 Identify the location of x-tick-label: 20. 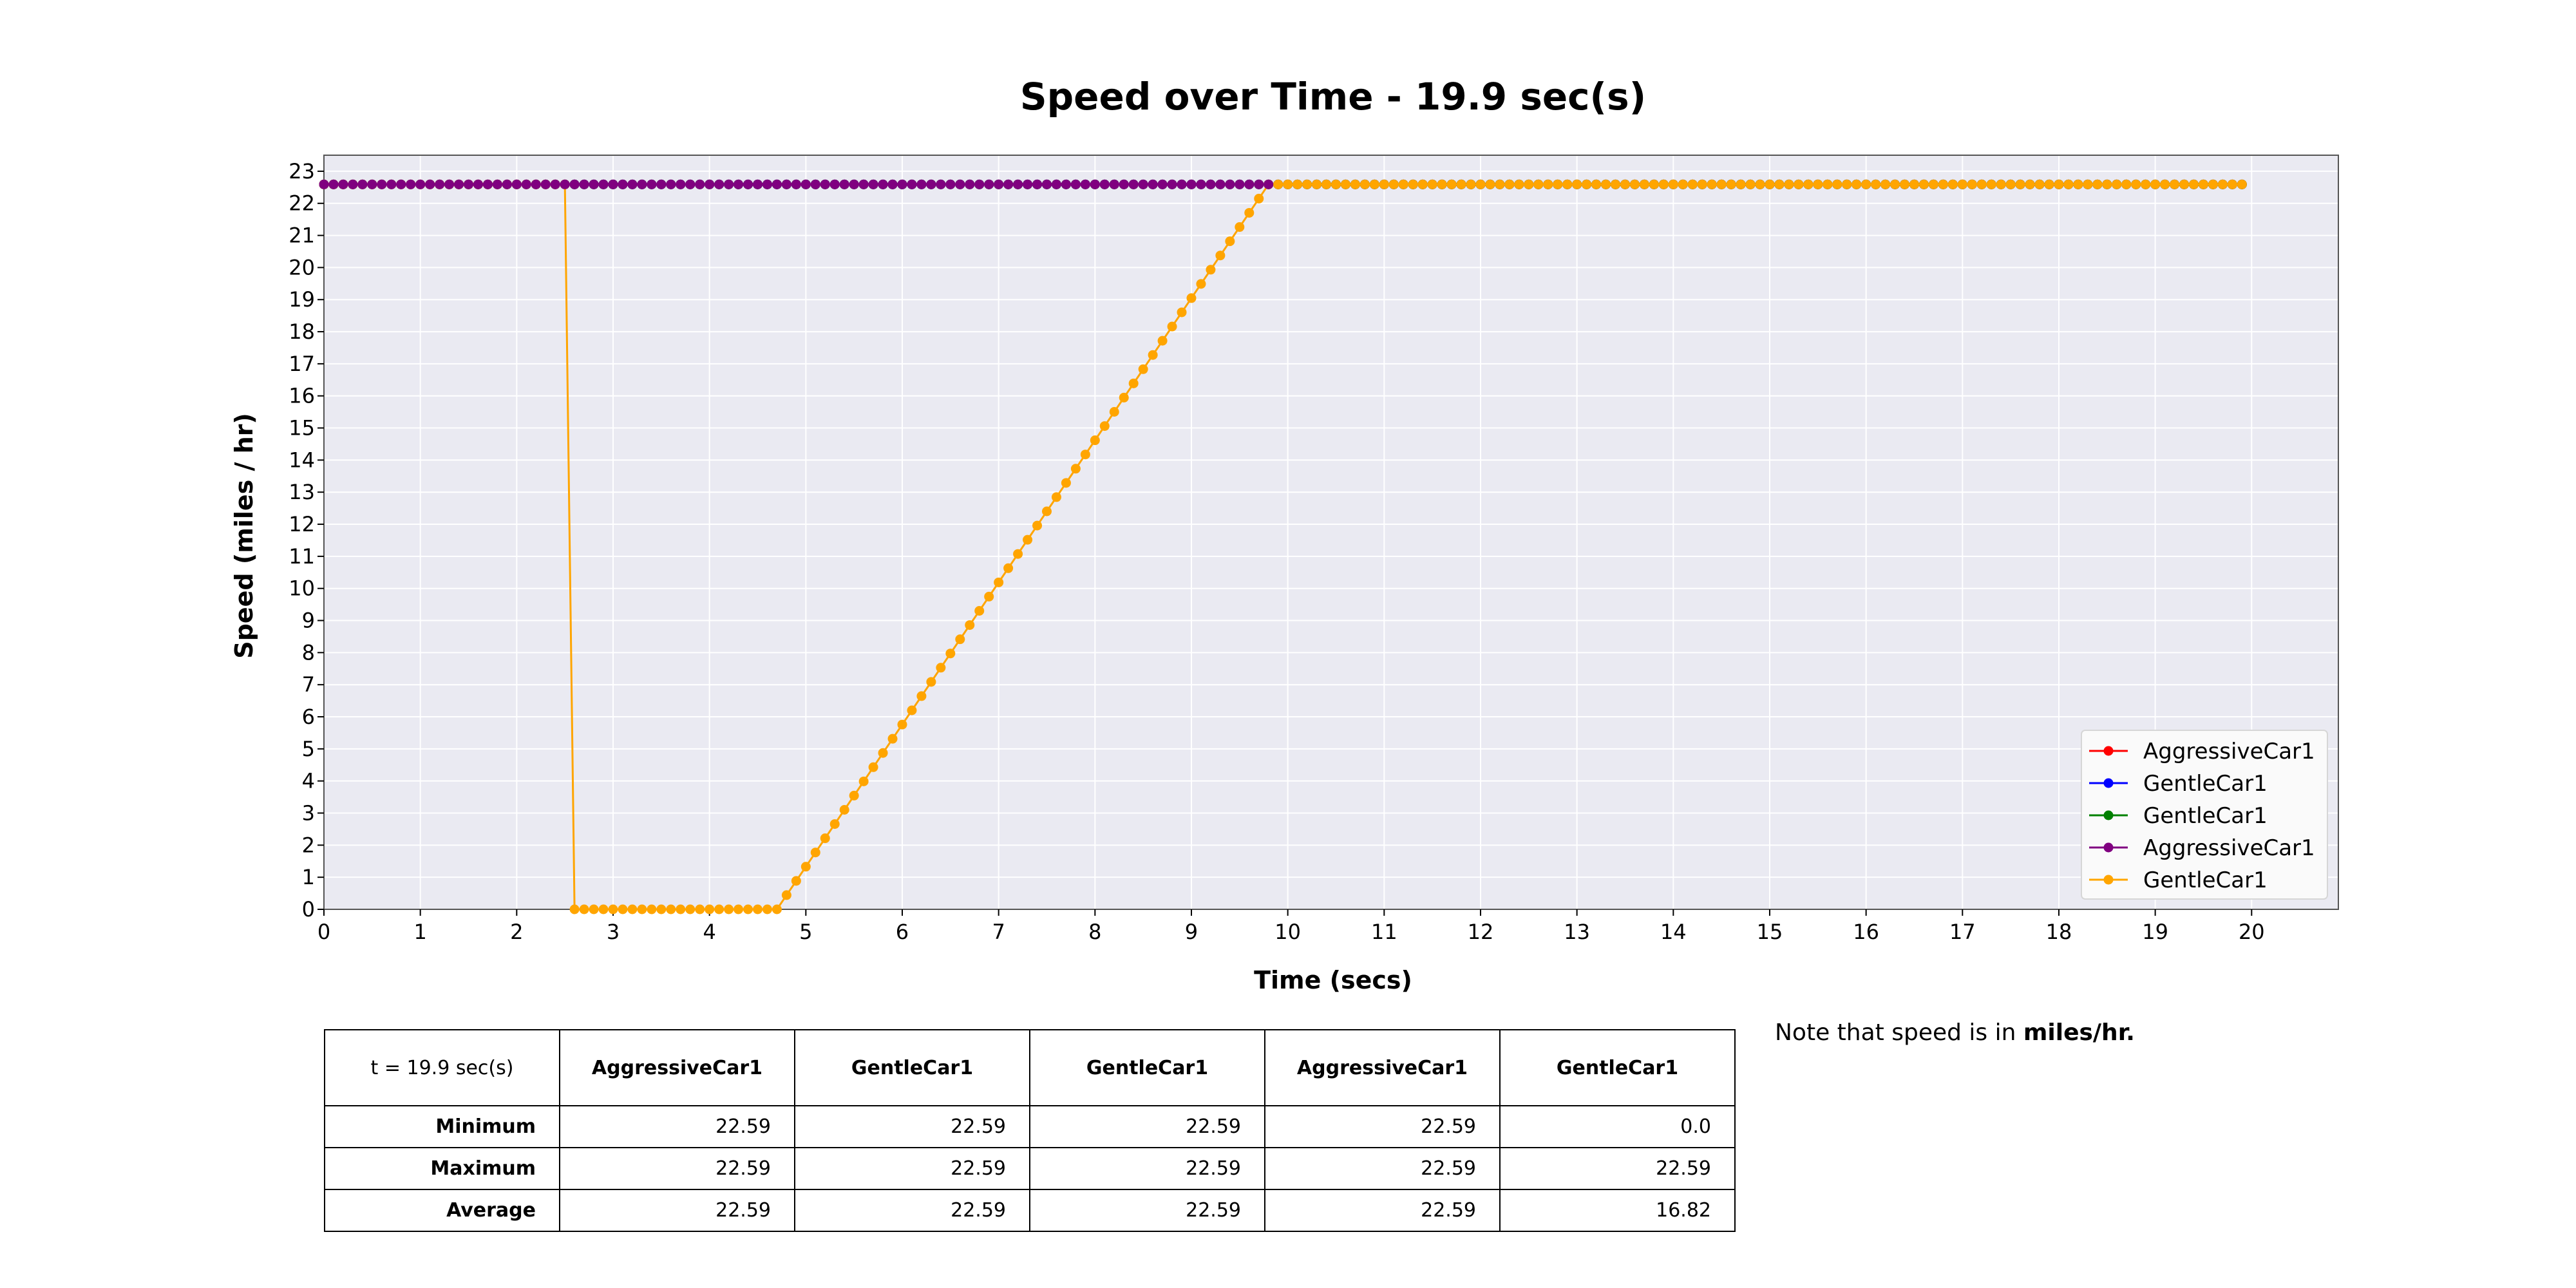
(2252, 932).